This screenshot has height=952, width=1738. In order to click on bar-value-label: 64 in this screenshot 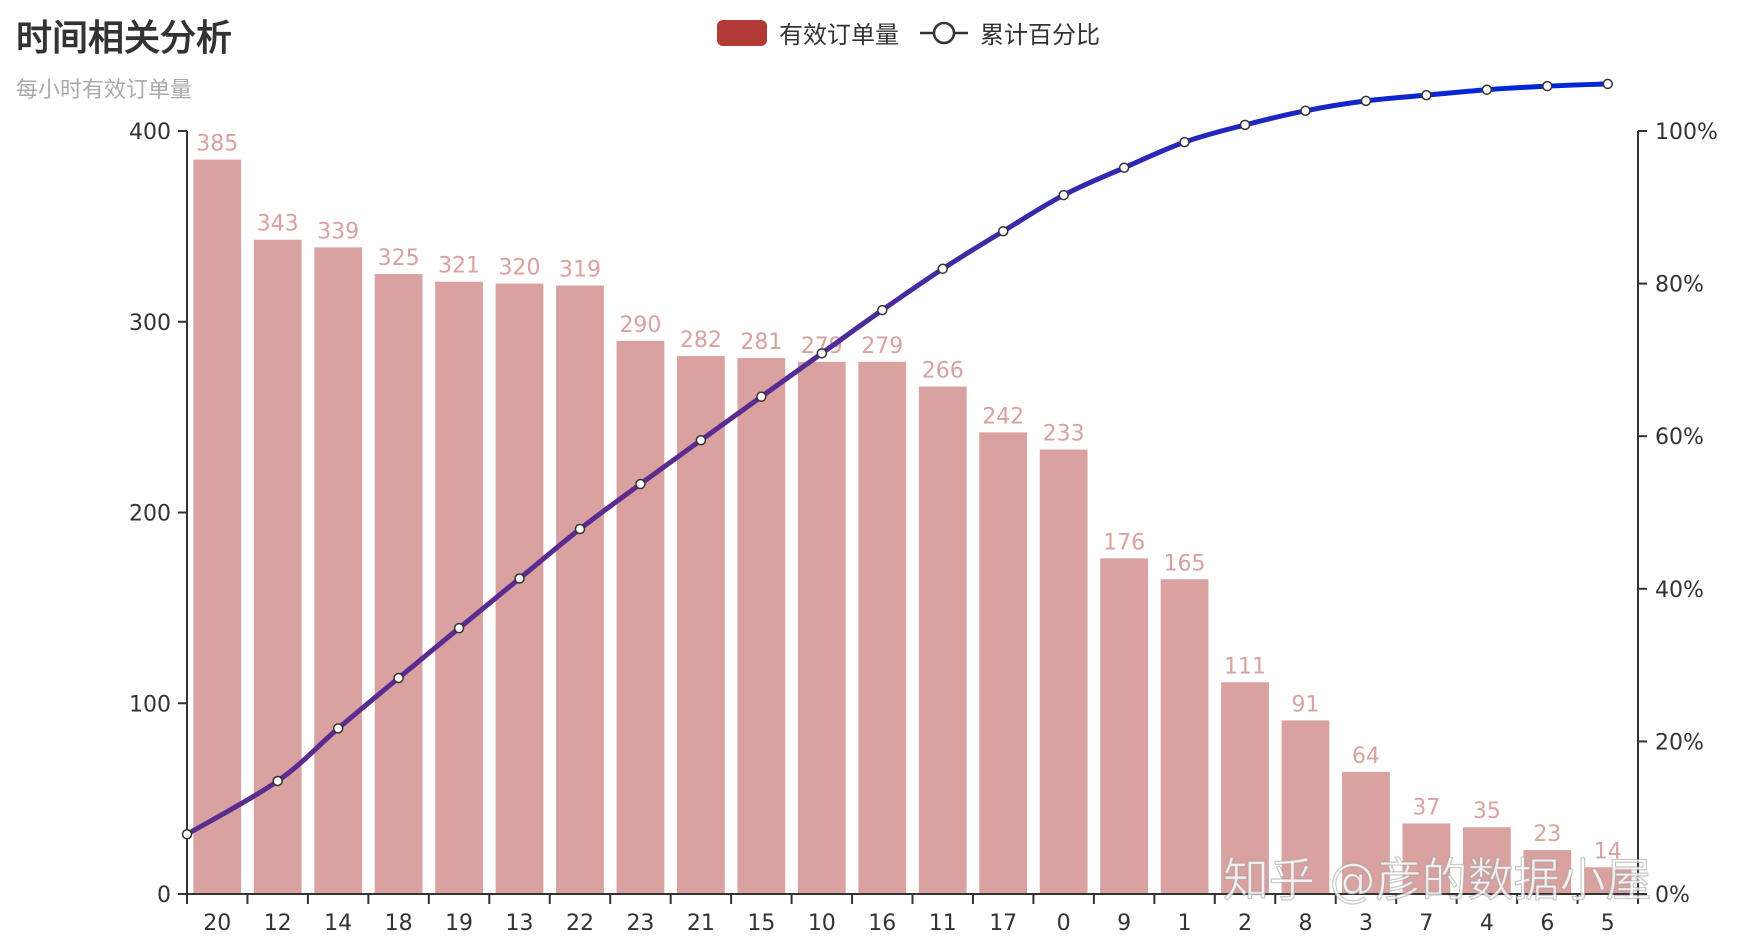, I will do `click(1366, 756)`.